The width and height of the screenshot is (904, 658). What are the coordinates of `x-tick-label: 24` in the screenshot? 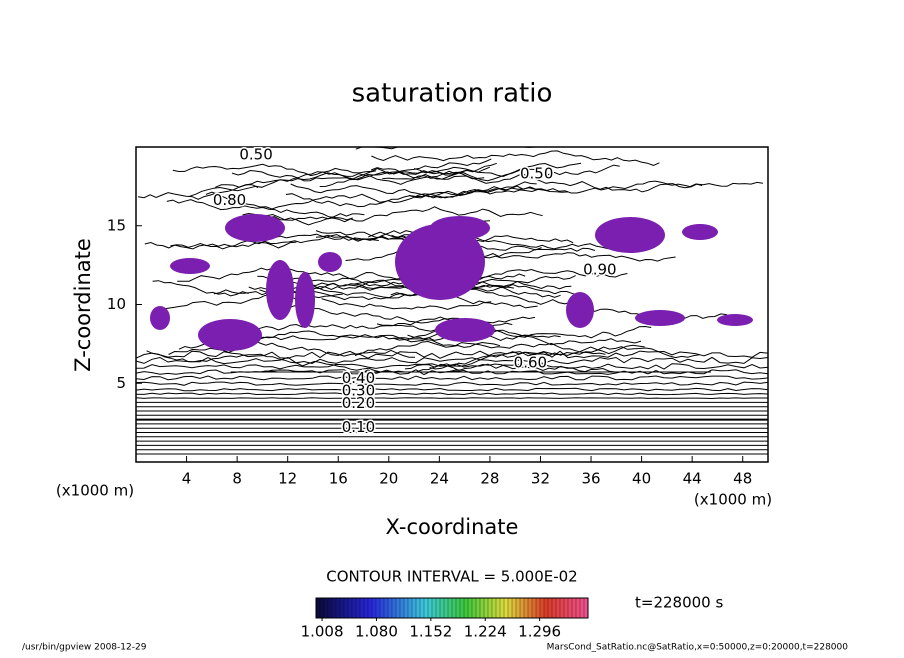 It's located at (439, 479).